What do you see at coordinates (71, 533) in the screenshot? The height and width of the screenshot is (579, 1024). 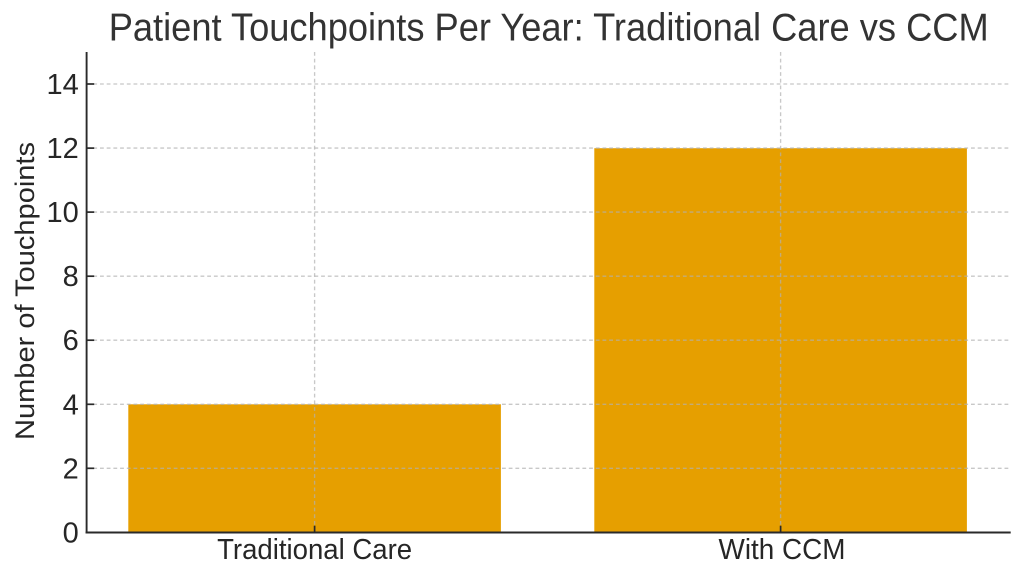 I see `svg-text: 0` at bounding box center [71, 533].